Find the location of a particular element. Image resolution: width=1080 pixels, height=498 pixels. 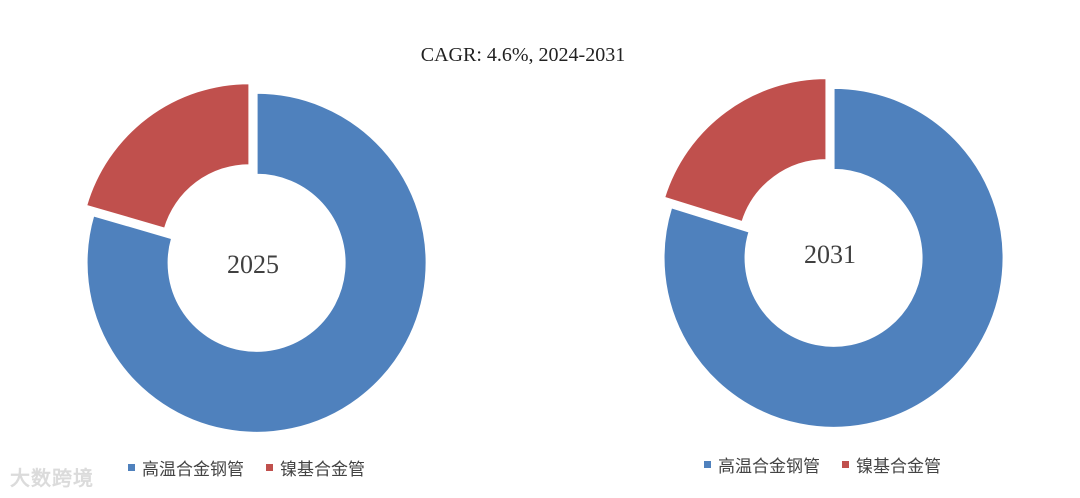

donut-center-label: 2031 is located at coordinates (830, 254).